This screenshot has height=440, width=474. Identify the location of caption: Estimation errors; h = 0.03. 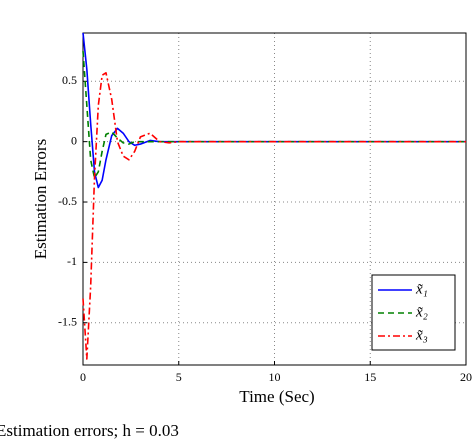
(89, 430).